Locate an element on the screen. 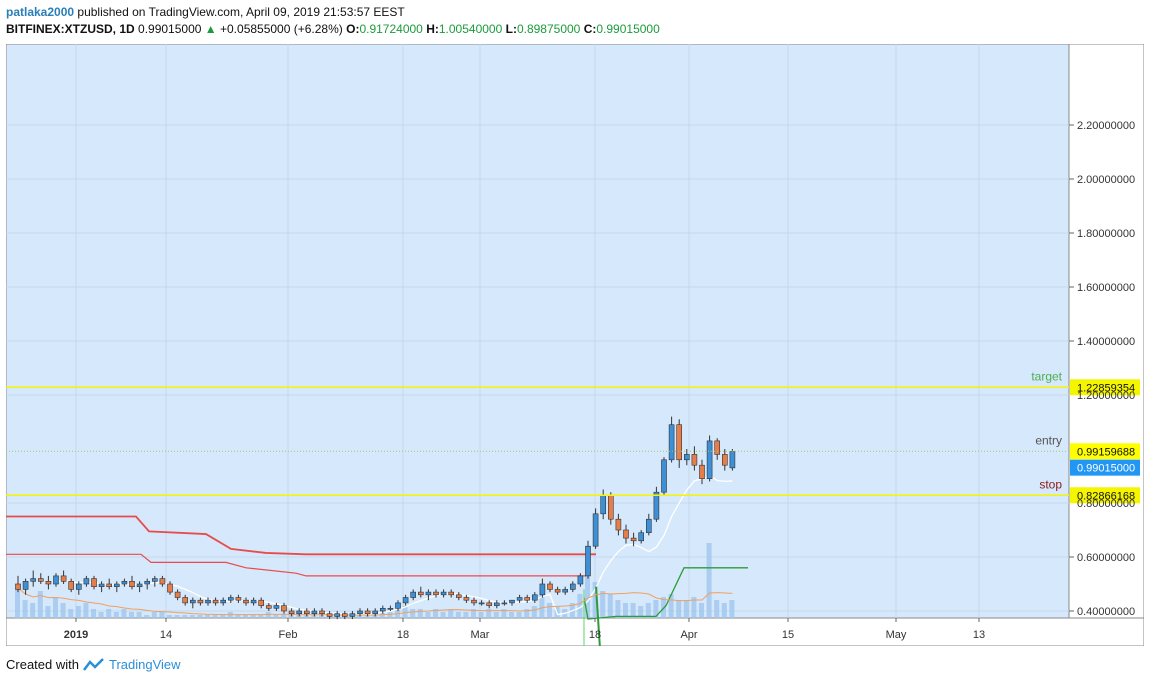 The width and height of the screenshot is (1150, 683). high-label: H: is located at coordinates (432, 29).